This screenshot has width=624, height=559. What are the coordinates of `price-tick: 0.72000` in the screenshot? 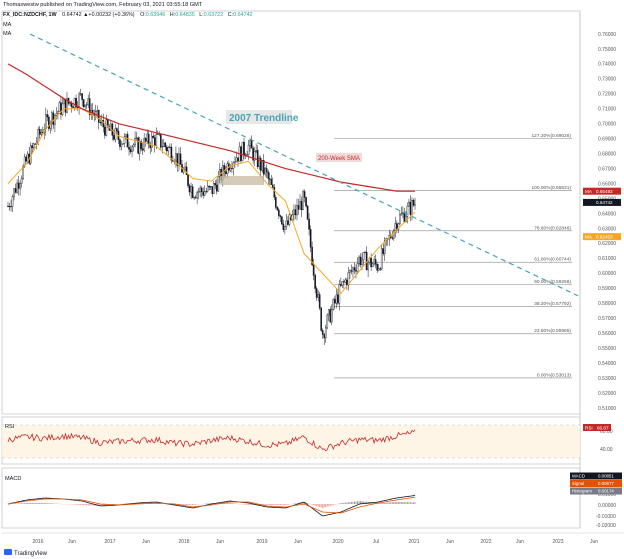 It's located at (607, 95).